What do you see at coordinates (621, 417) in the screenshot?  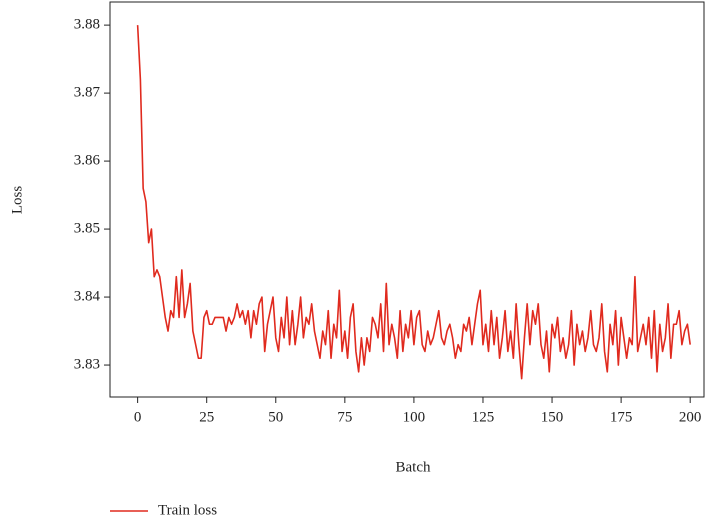 I see `x-tick-label: 175` at bounding box center [621, 417].